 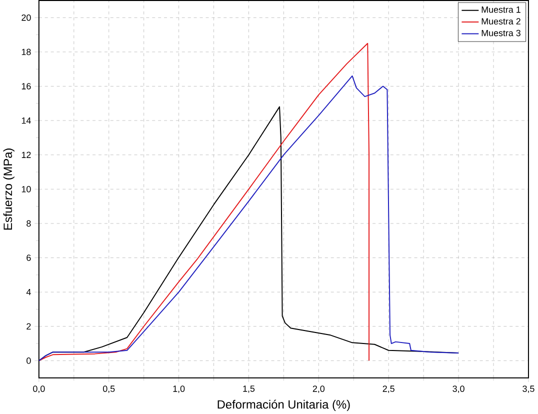 What do you see at coordinates (501, 33) in the screenshot?
I see `legend-label: Muestra 3` at bounding box center [501, 33].